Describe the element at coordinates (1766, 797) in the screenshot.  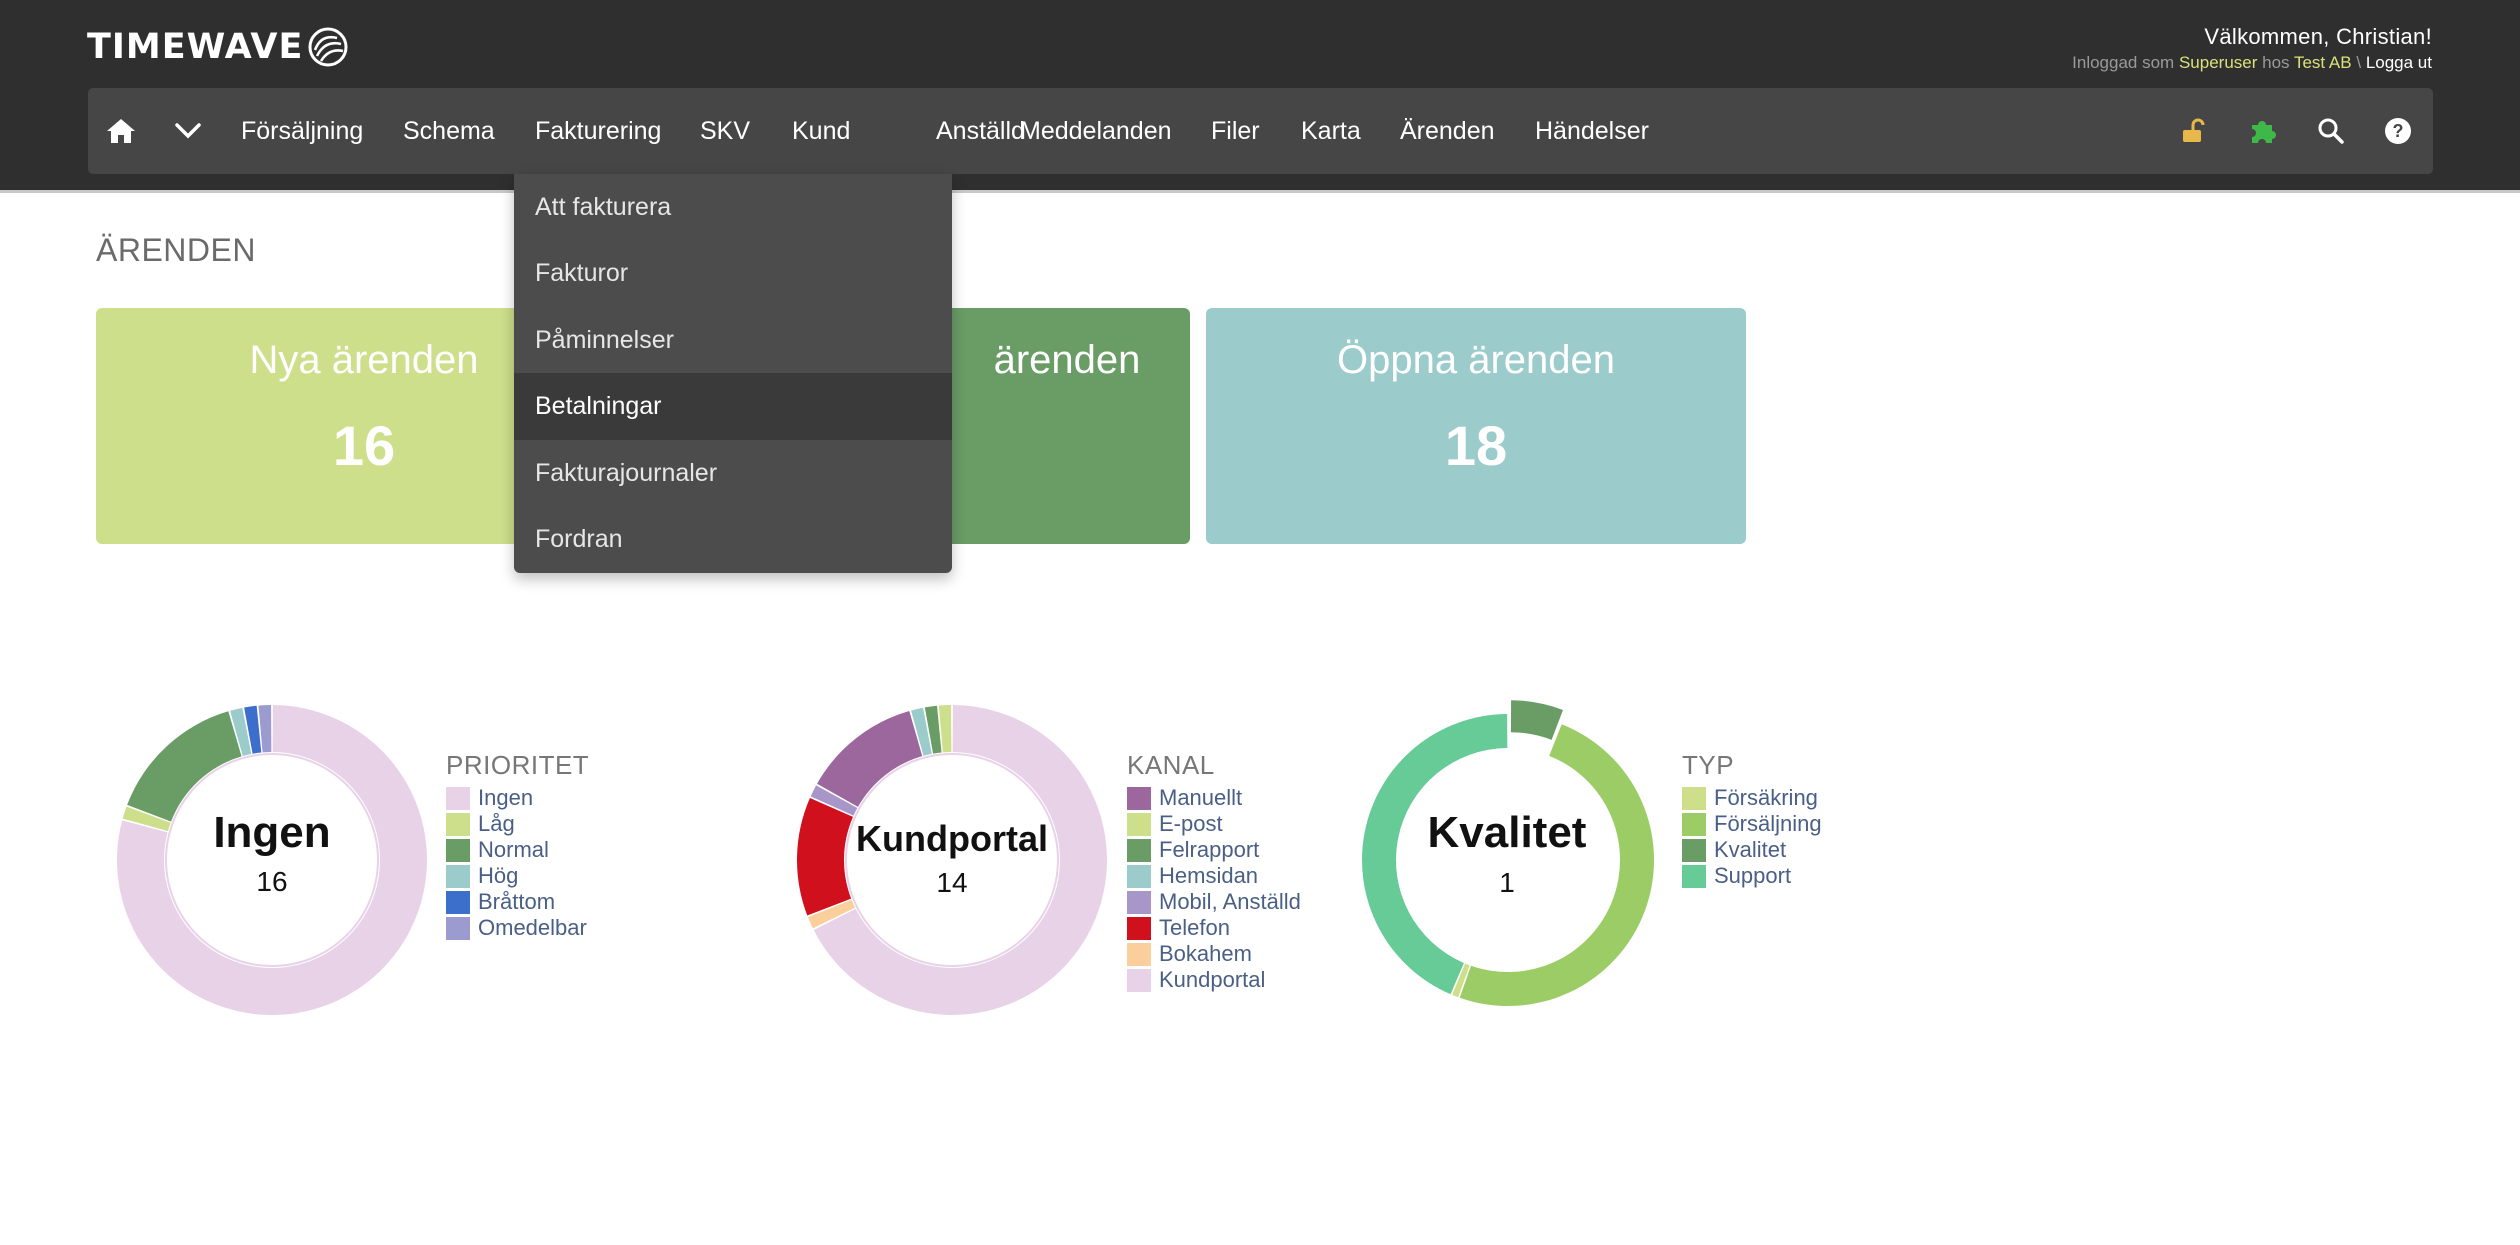
I see `legend-label: Försäkring` at that location.